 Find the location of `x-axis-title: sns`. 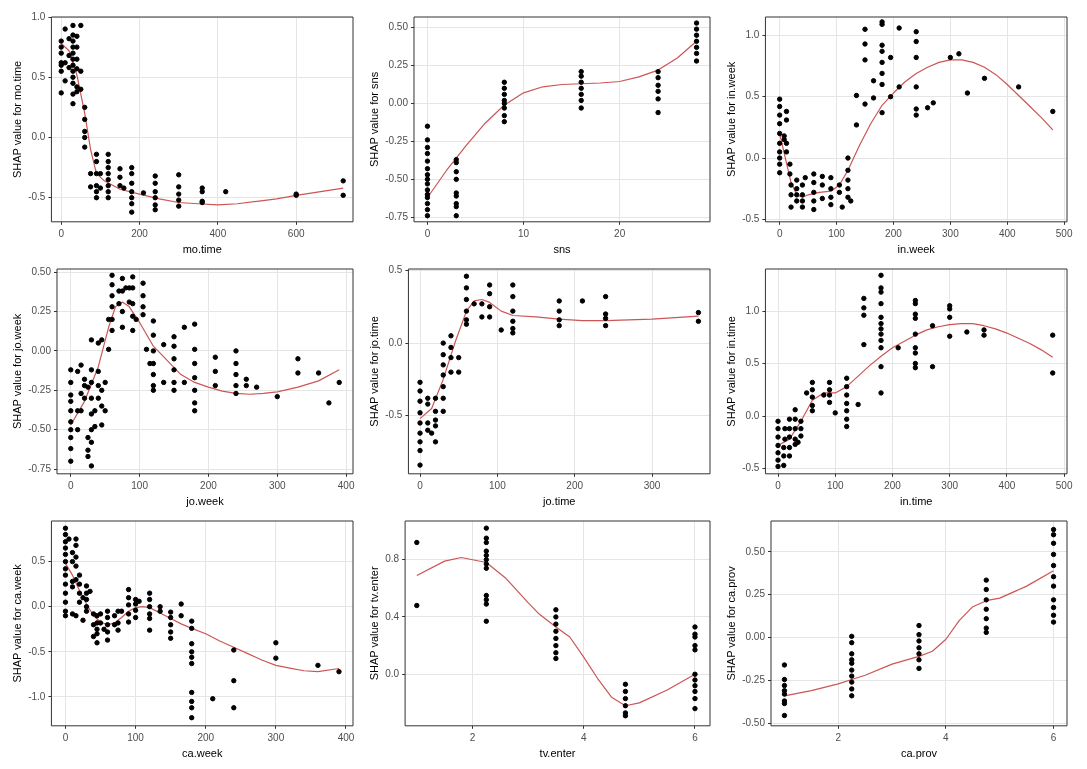

x-axis-title: sns is located at coordinates (562, 249).